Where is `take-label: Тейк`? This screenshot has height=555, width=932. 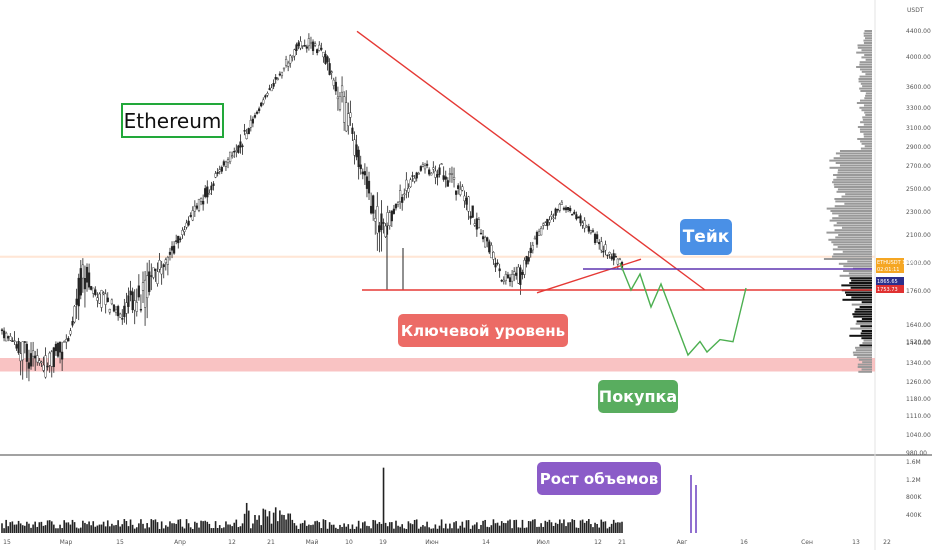 take-label: Тейк is located at coordinates (706, 237).